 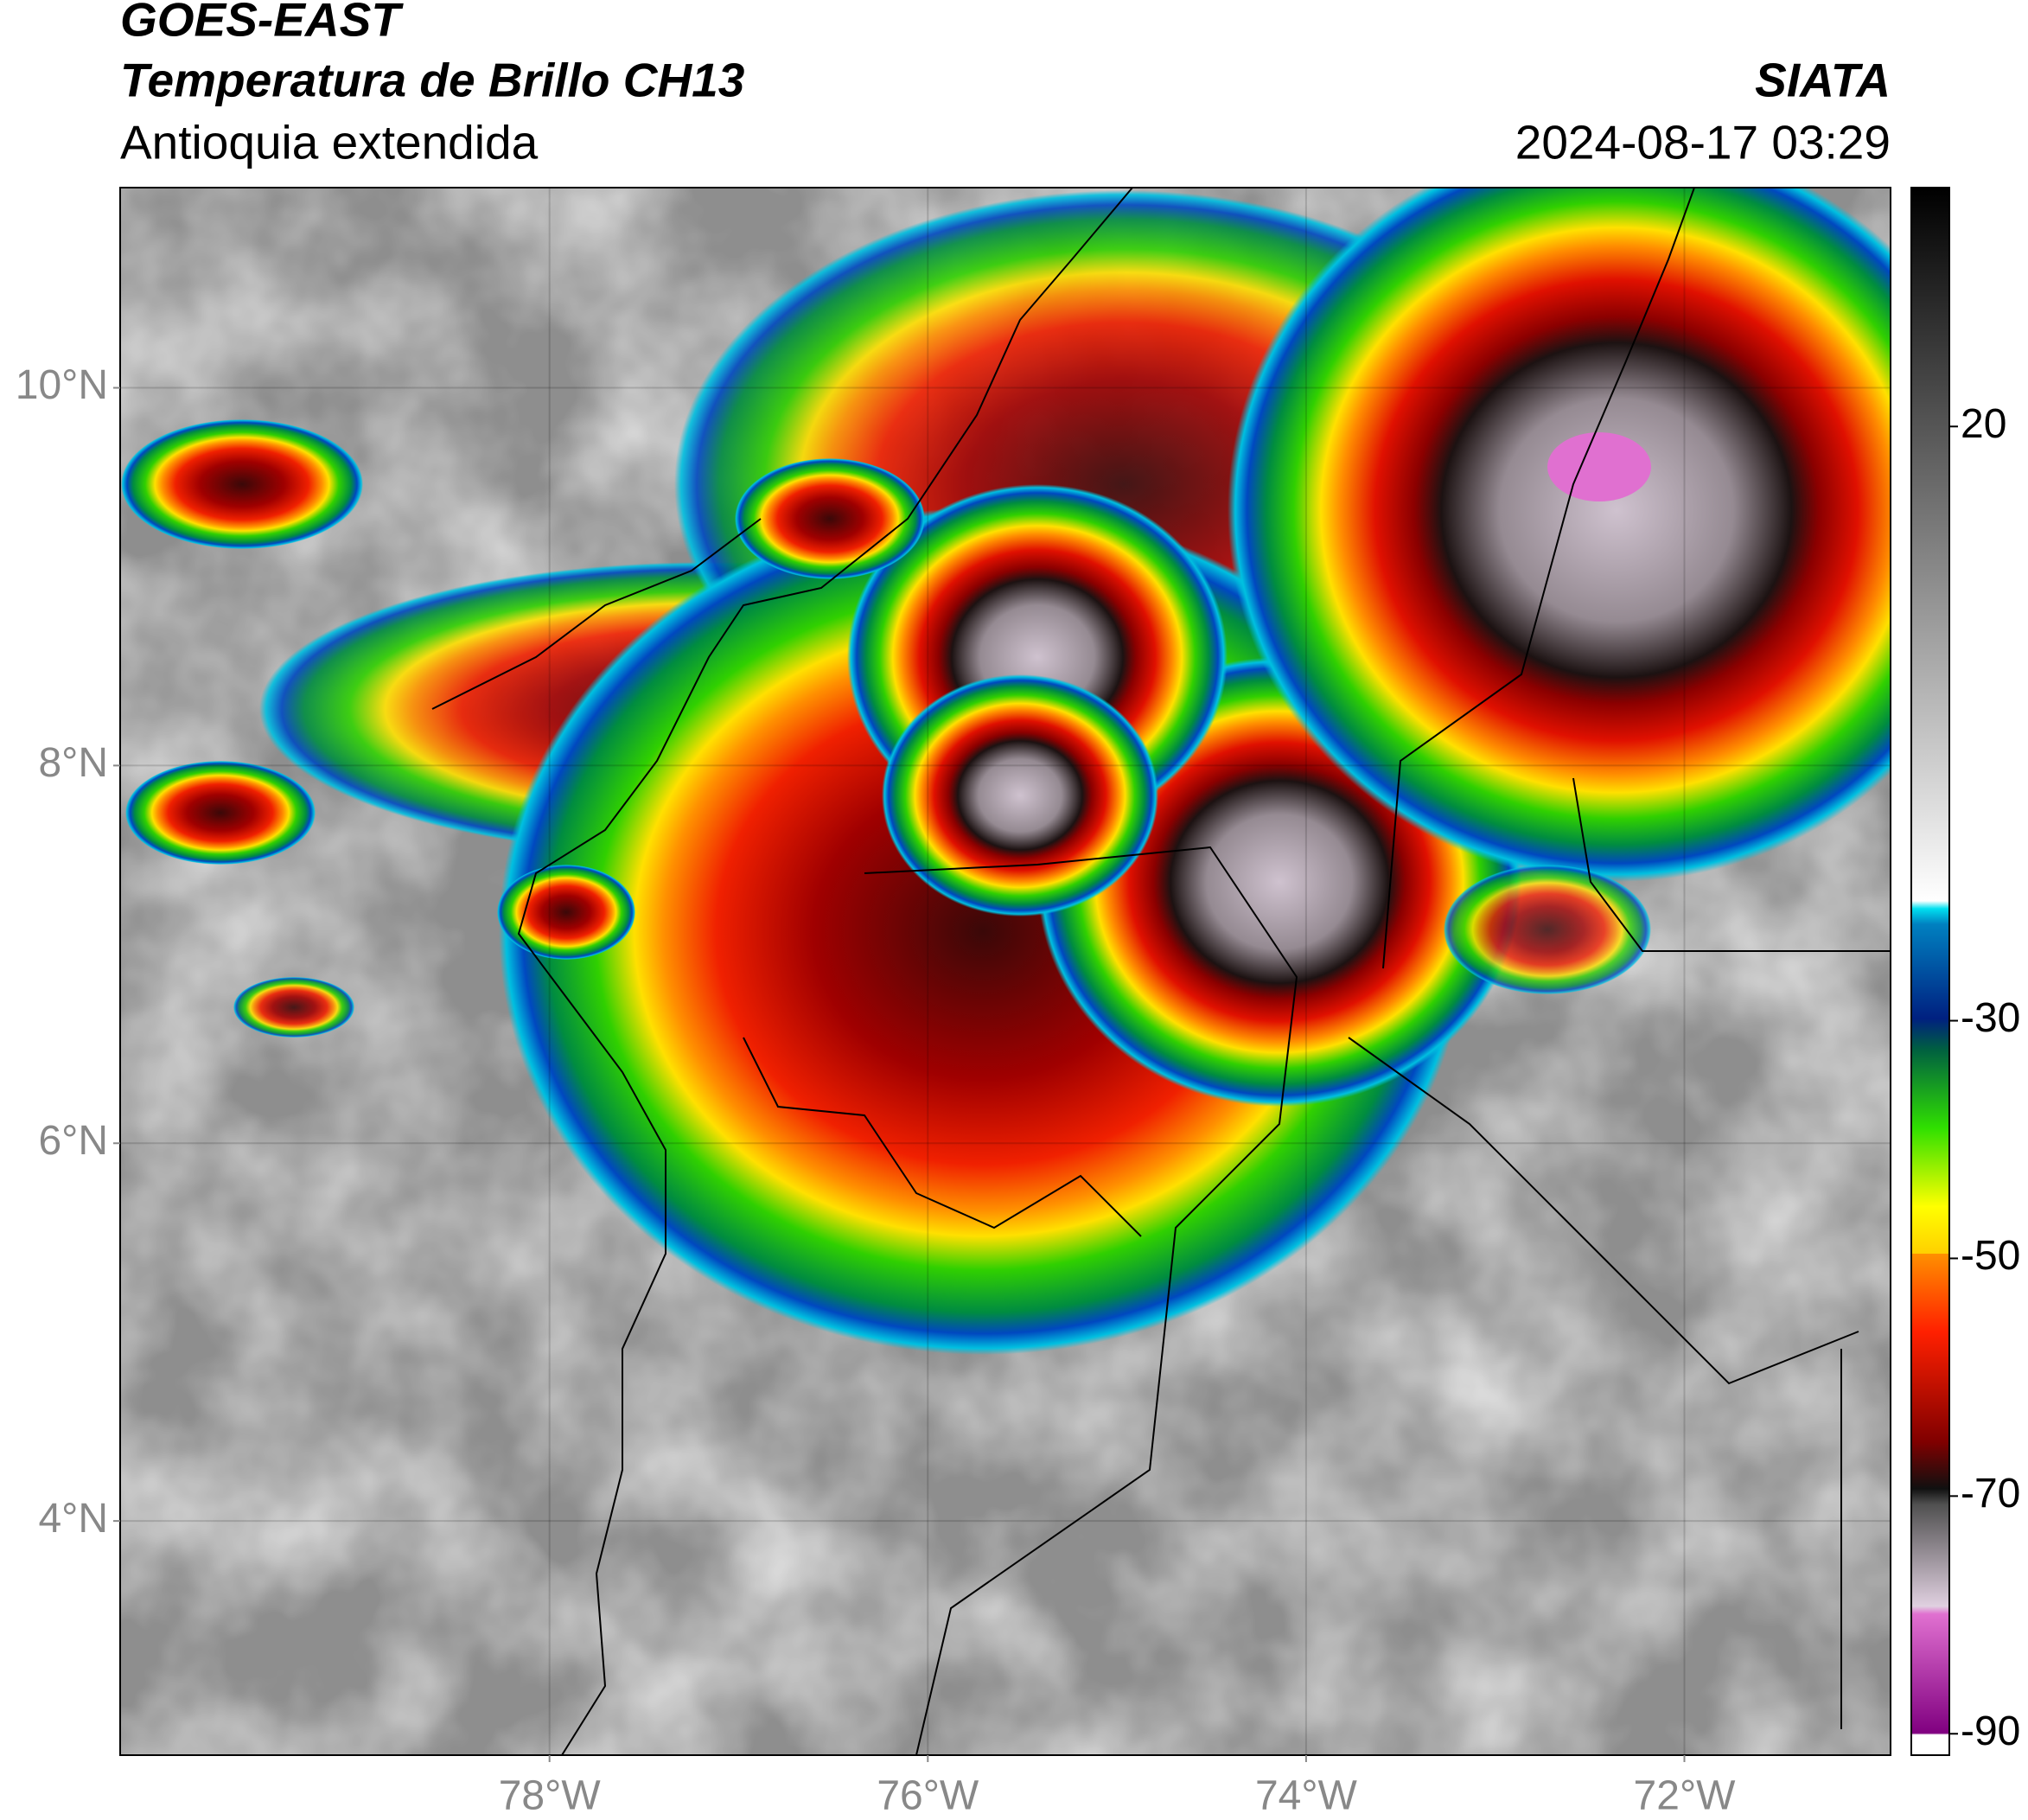 What do you see at coordinates (73, 763) in the screenshot?
I see `y-tick-label: 8°N` at bounding box center [73, 763].